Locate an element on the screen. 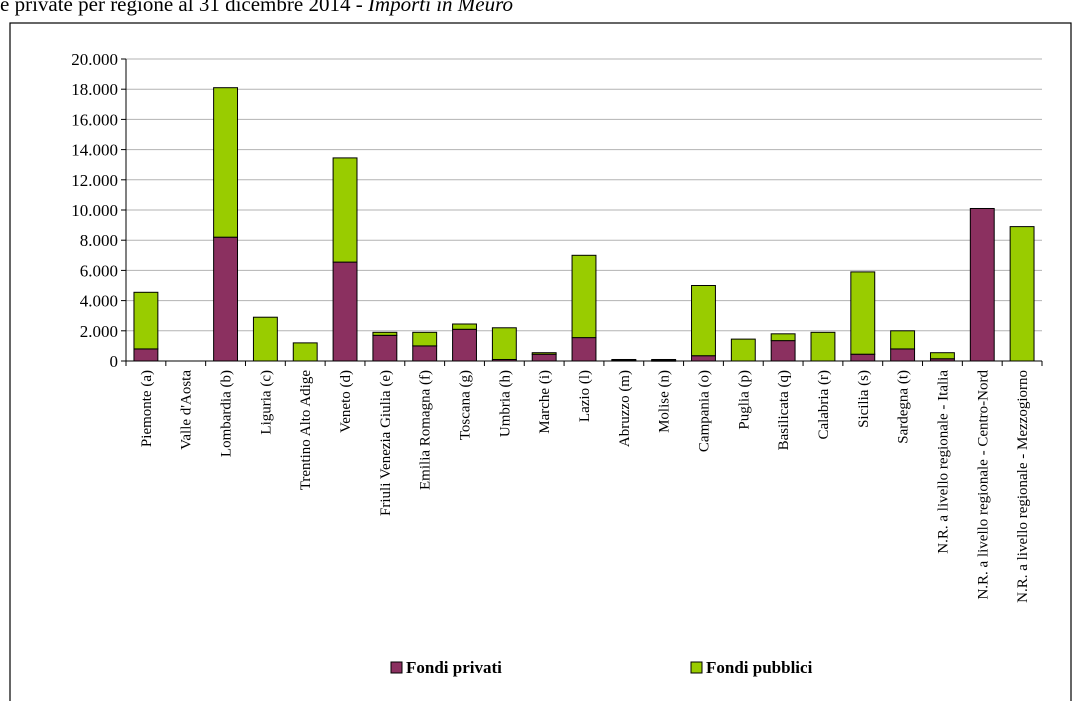  y-tick-label: 18.000 is located at coordinates (94, 89).